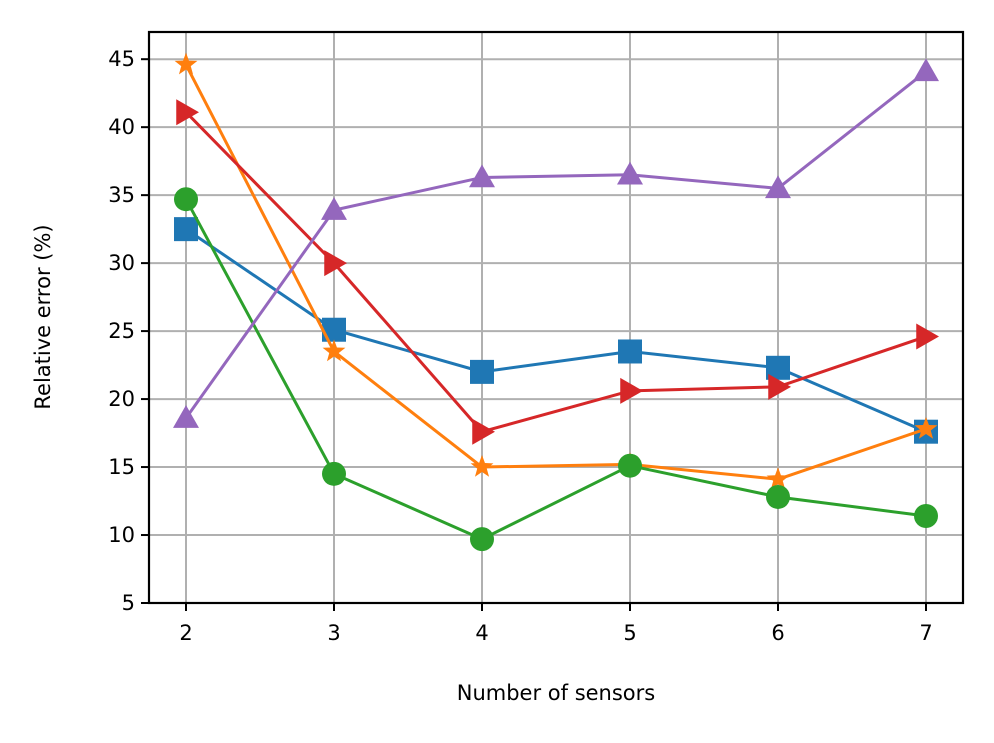 Image resolution: width=994 pixels, height=743 pixels. I want to click on x-tick-label: 2, so click(185, 633).